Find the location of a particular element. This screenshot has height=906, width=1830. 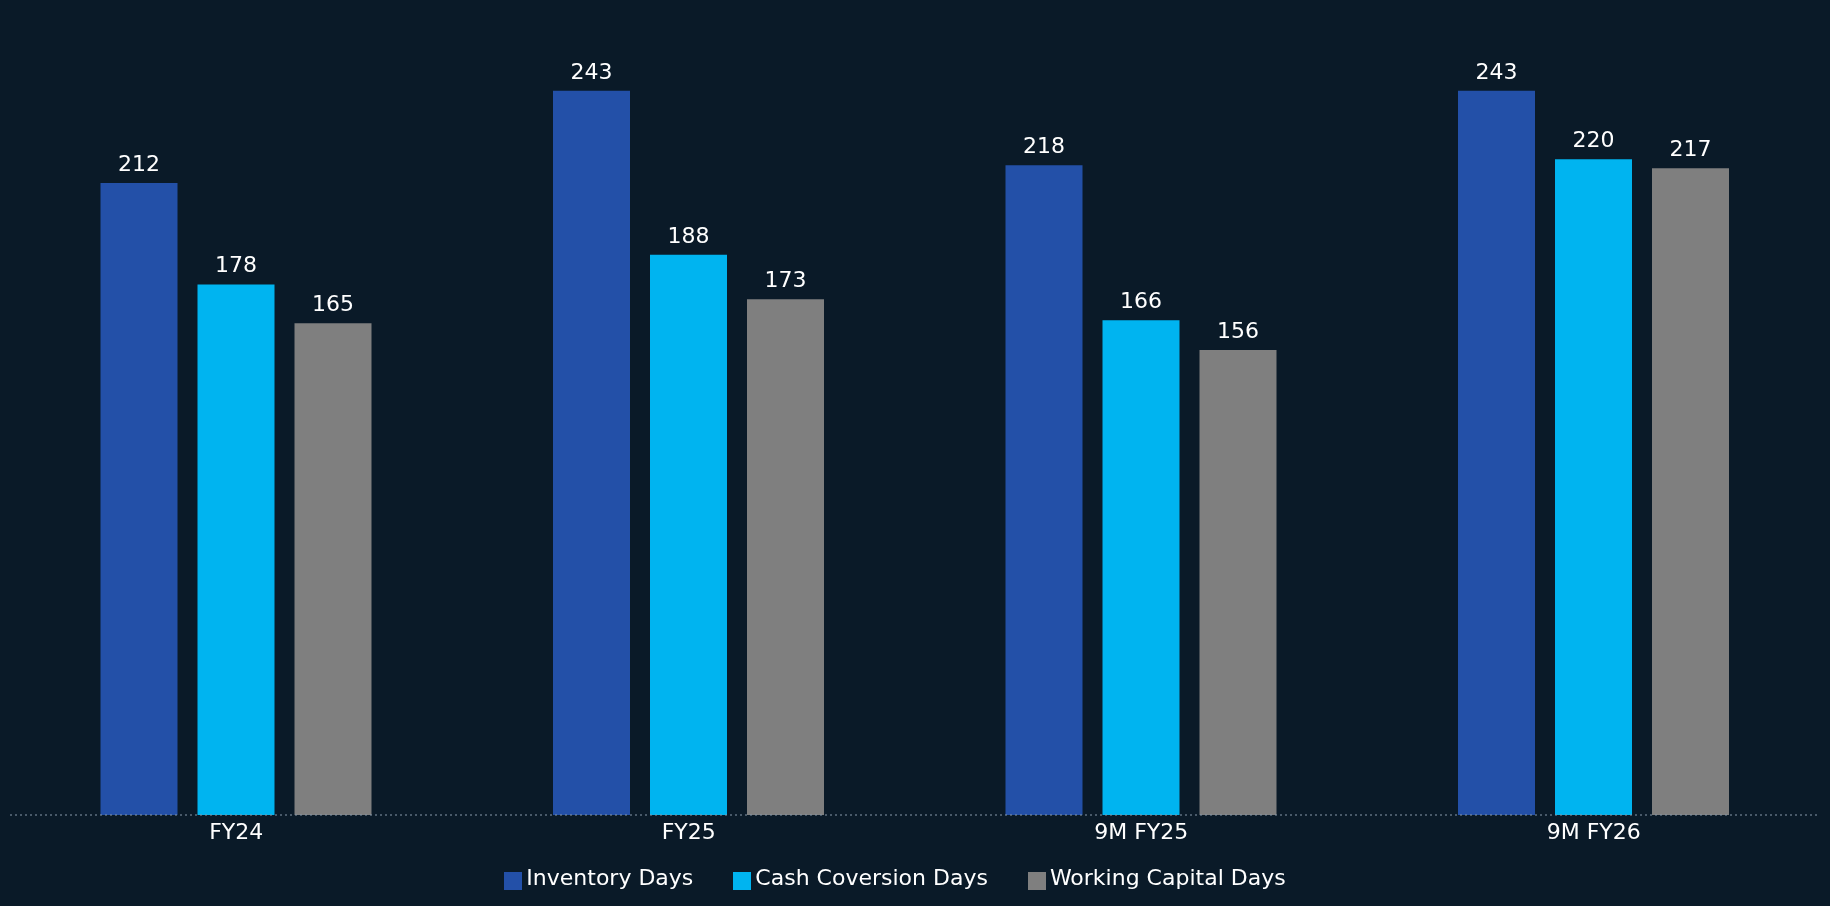

data-label: 217 is located at coordinates (1690, 149).